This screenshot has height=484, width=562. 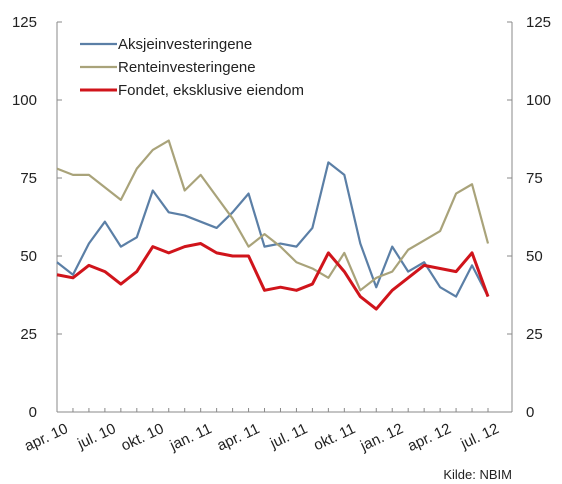 I want to click on y-tick-label: 0, so click(x=33, y=412).